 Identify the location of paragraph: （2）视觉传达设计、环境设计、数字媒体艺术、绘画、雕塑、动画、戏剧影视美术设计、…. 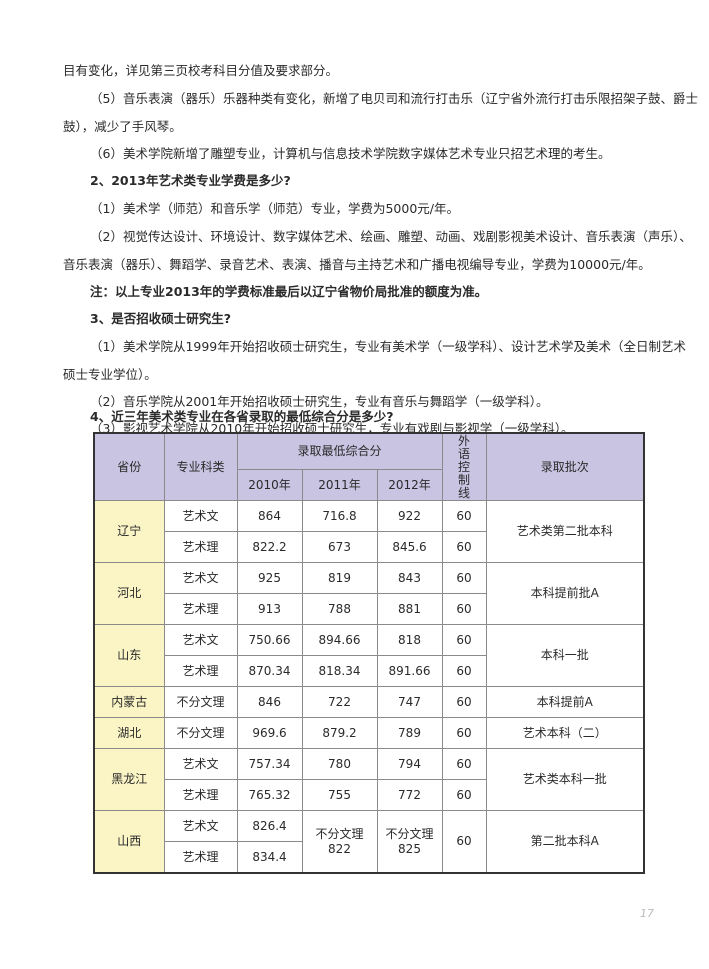
(391, 236).